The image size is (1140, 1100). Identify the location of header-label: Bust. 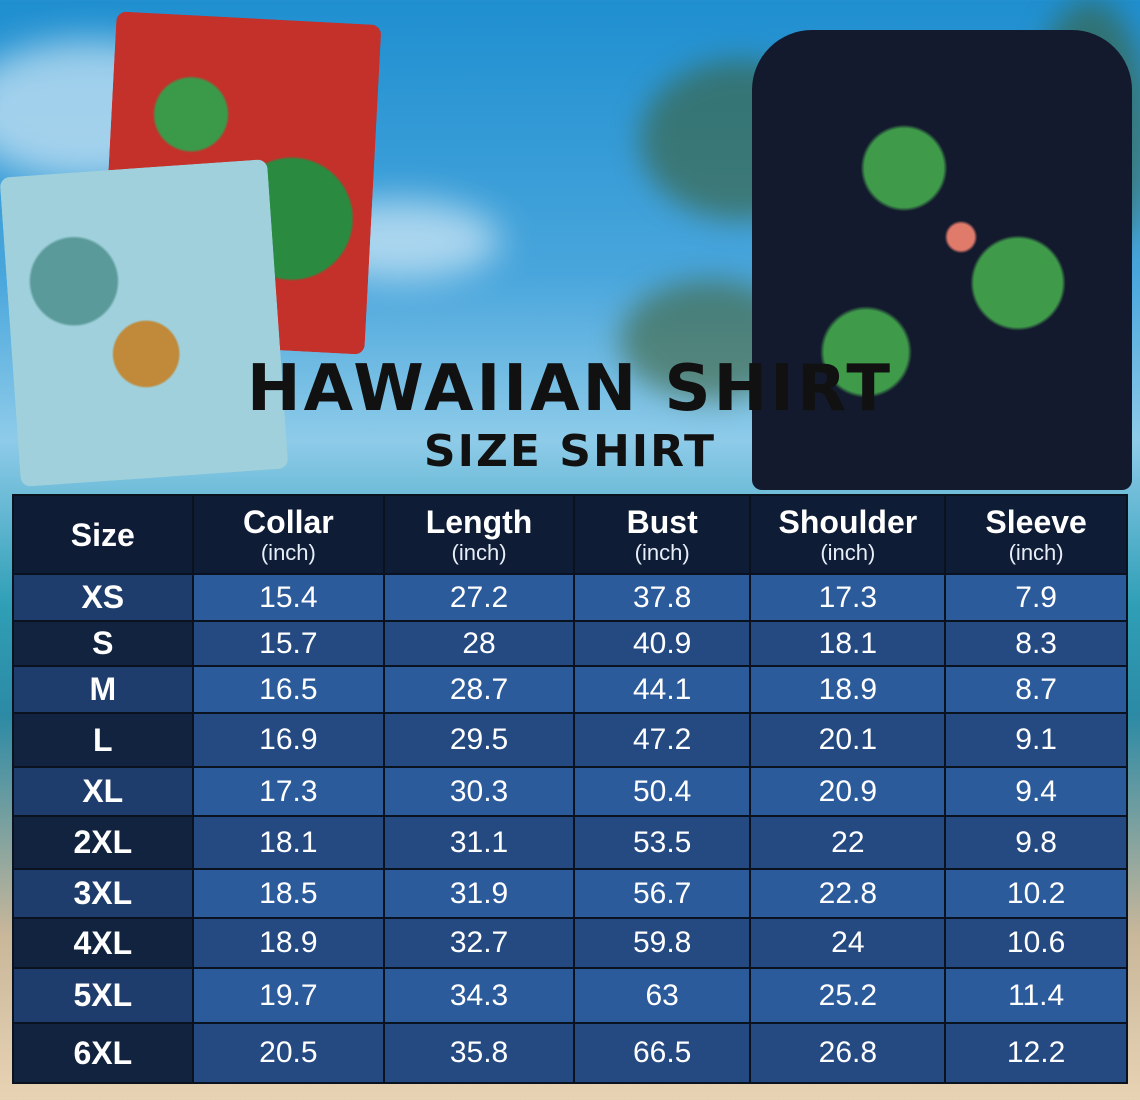
(662, 521).